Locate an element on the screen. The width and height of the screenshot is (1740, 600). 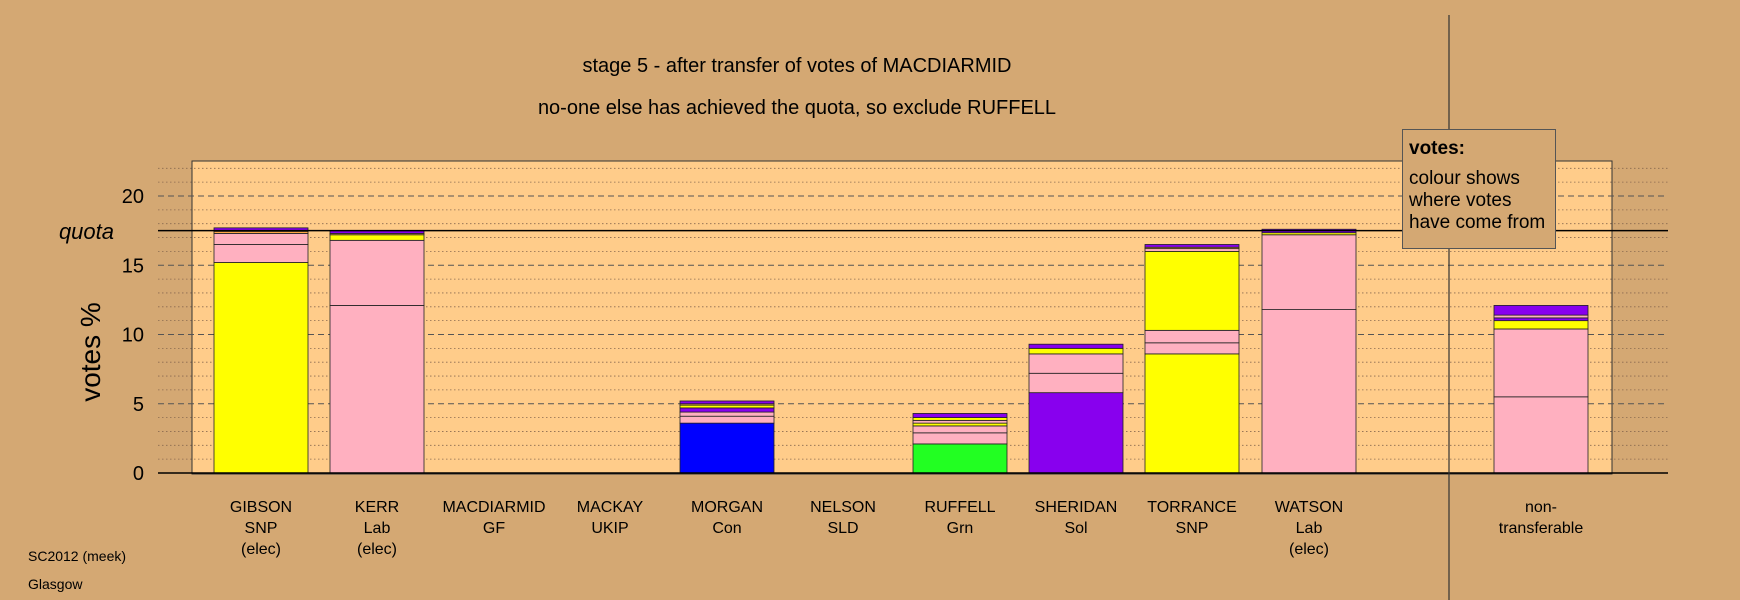
legend-line-3: have come from is located at coordinates (1477, 222).